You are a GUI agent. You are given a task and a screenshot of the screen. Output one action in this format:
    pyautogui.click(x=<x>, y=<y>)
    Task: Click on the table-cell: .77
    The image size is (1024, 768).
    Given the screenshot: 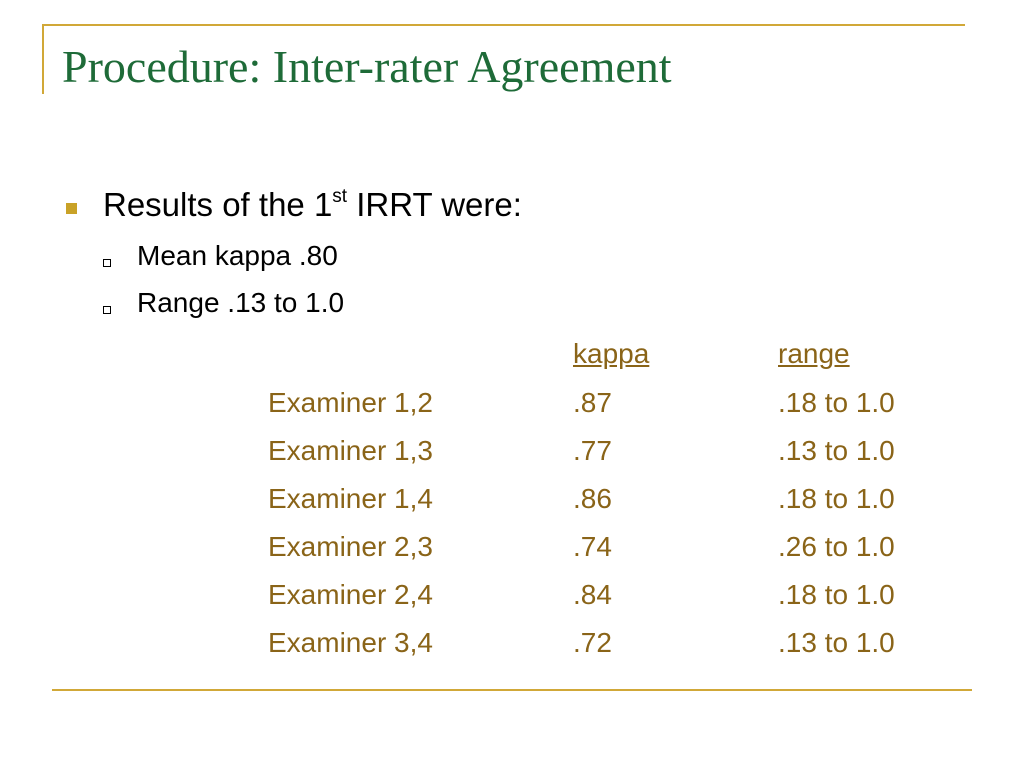 What is the action you would take?
    pyautogui.click(x=592, y=450)
    